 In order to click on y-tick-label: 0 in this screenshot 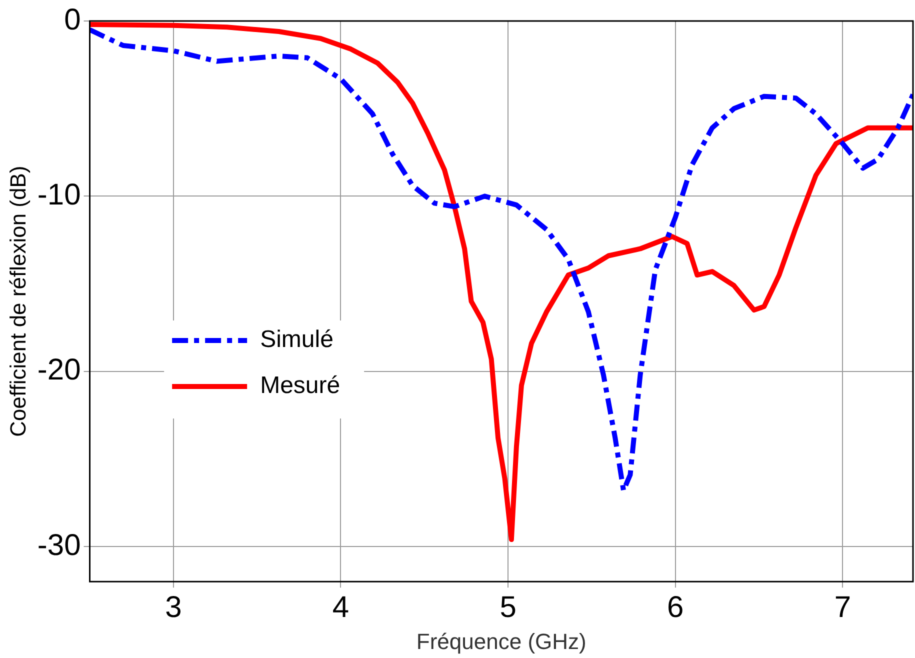, I will do `click(72, 19)`.